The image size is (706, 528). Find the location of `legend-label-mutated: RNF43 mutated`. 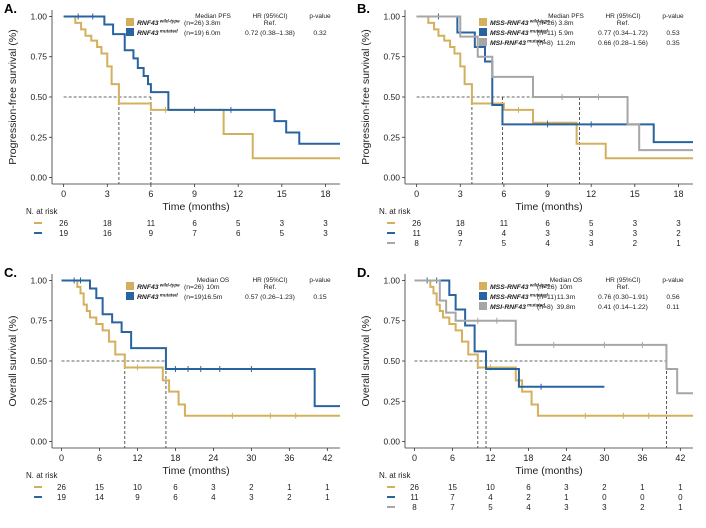

legend-label-mutated: RNF43 mutated is located at coordinates (157, 297).